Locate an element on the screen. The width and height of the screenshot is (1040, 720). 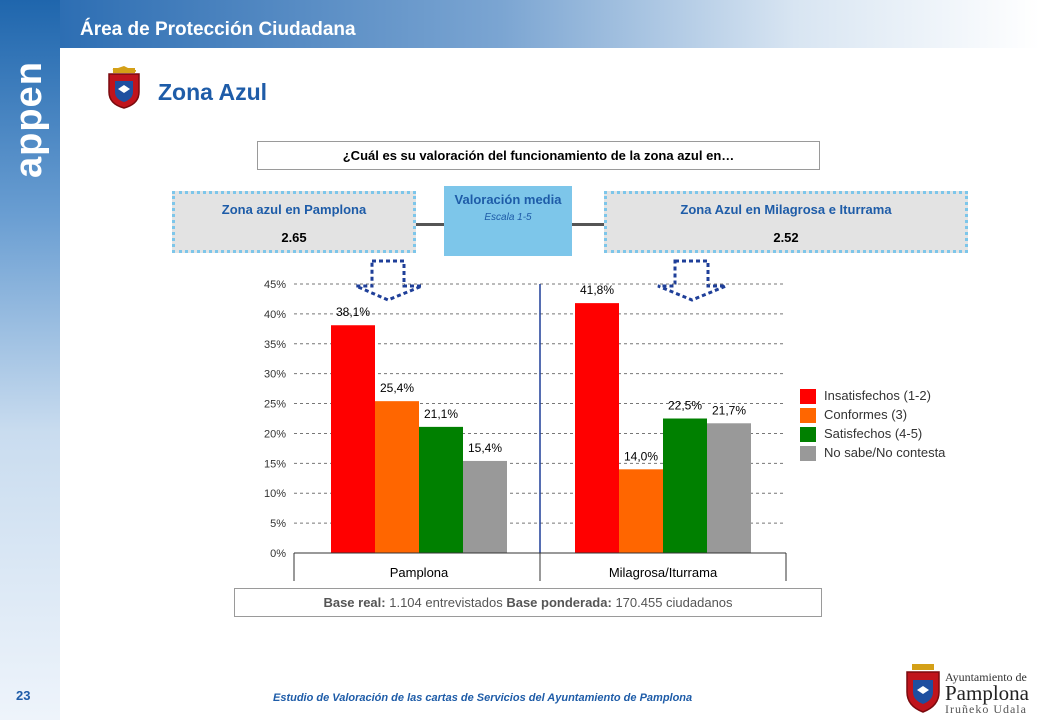
y-tick-label: 25% is located at coordinates (275, 405).